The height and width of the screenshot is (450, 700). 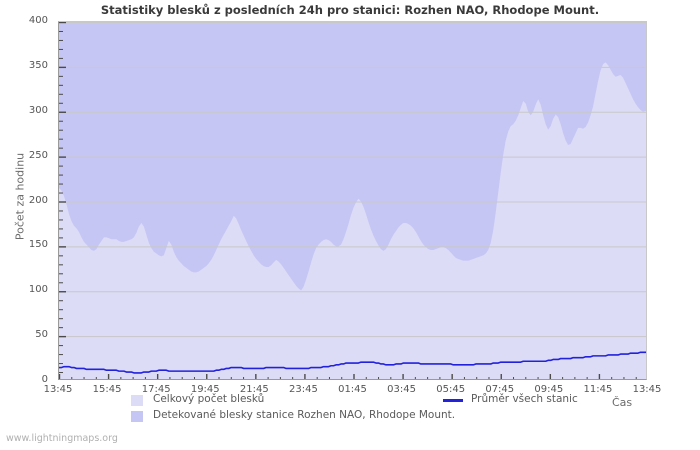 What do you see at coordinates (524, 399) in the screenshot?
I see `legend-label-average: Průměr všech stanic` at bounding box center [524, 399].